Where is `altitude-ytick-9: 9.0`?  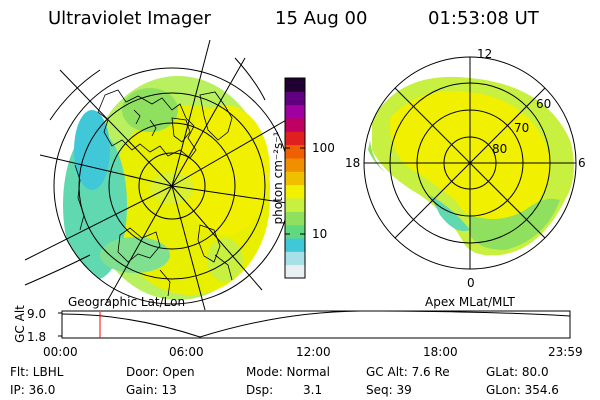 altitude-ytick-9: 9.0 is located at coordinates (37, 314).